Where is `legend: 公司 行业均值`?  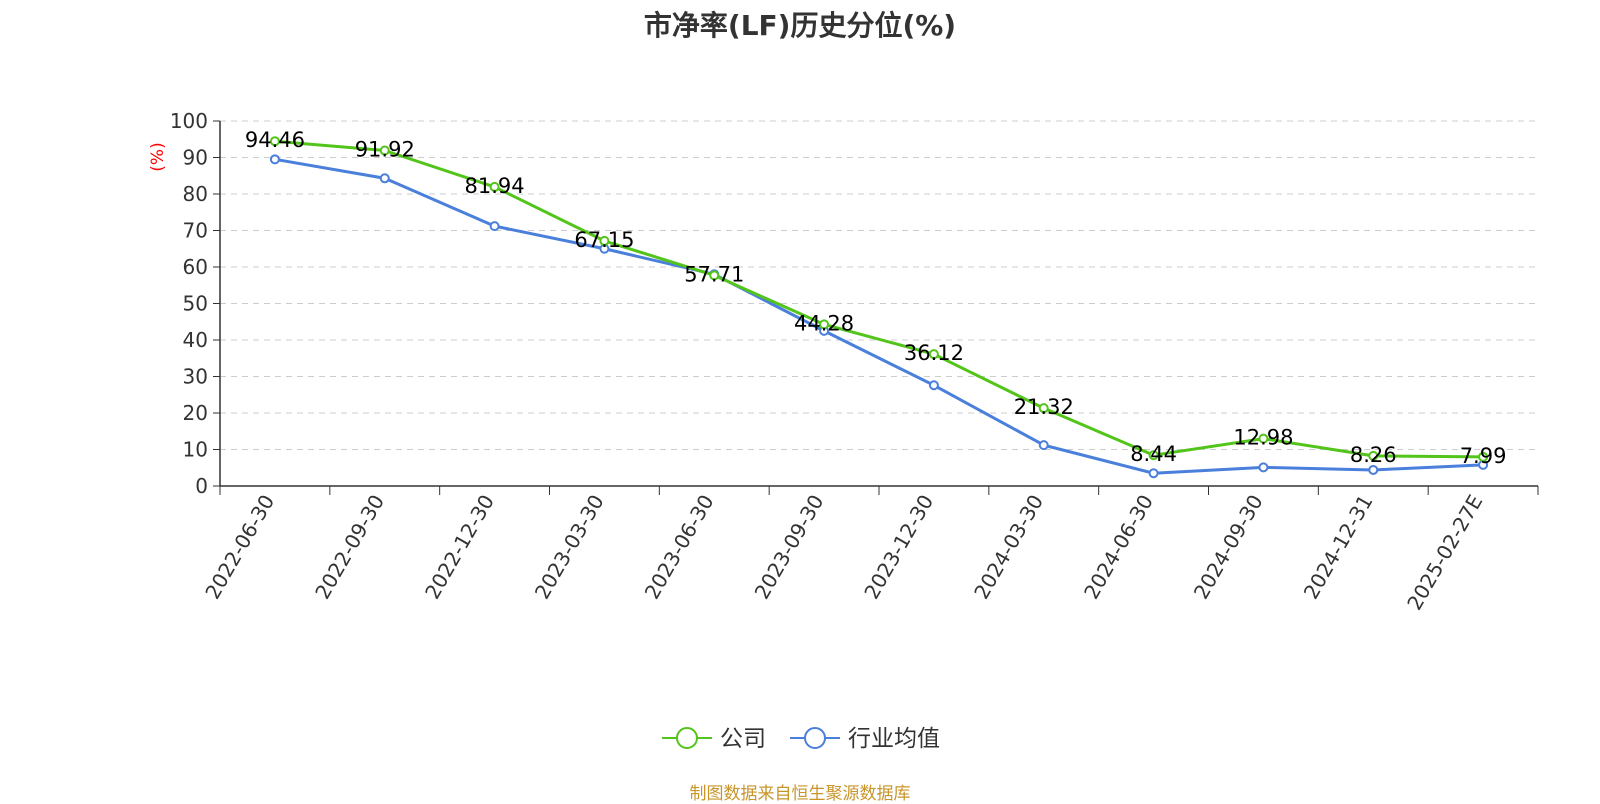
legend: 公司 行业均值 is located at coordinates (801, 739).